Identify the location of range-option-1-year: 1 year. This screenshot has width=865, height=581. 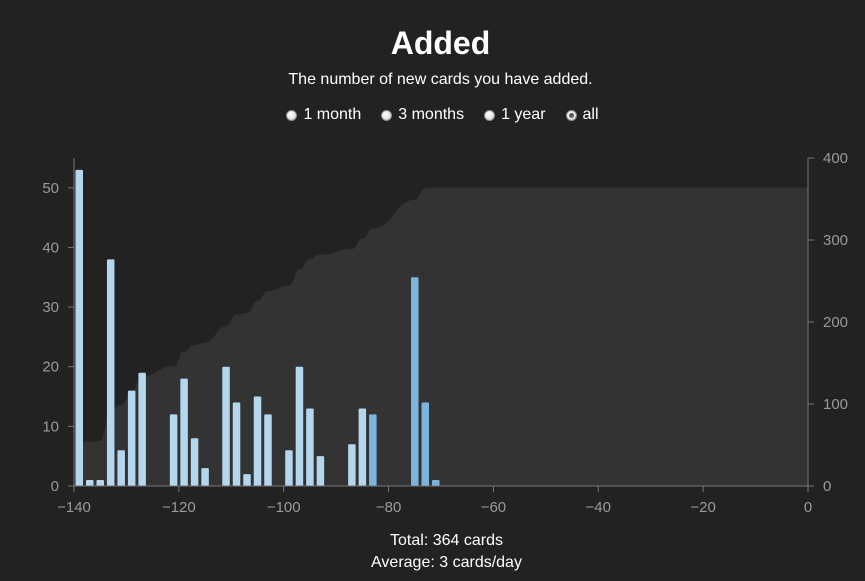
(515, 115).